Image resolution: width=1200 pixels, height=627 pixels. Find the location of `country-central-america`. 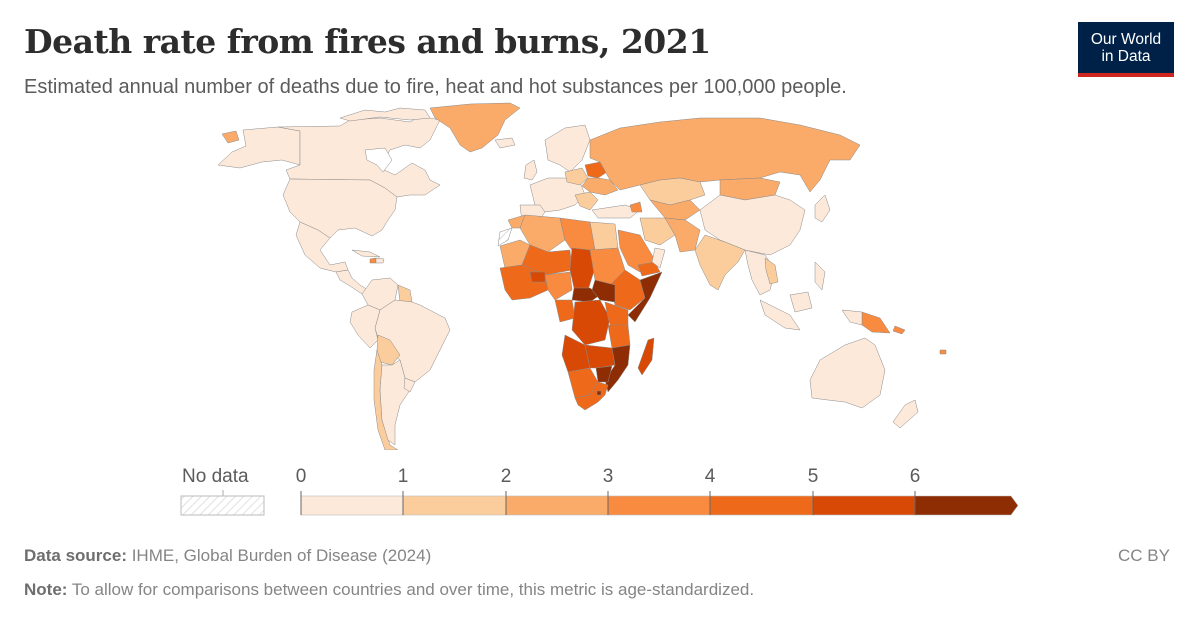

country-central-america is located at coordinates (352, 282).